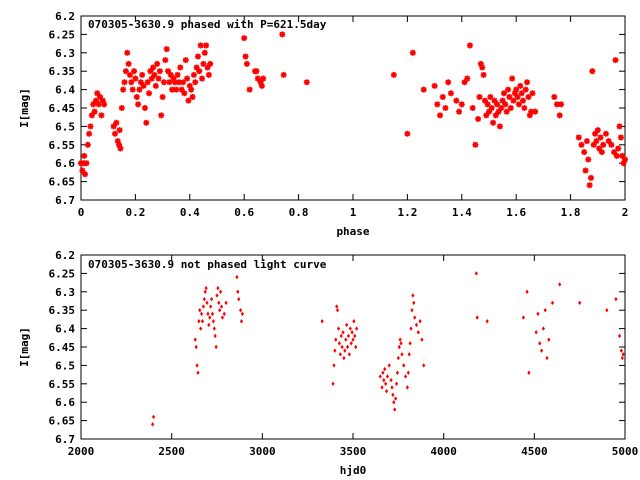  What do you see at coordinates (190, 212) in the screenshot?
I see `x-tick-label: 0.4` at bounding box center [190, 212].